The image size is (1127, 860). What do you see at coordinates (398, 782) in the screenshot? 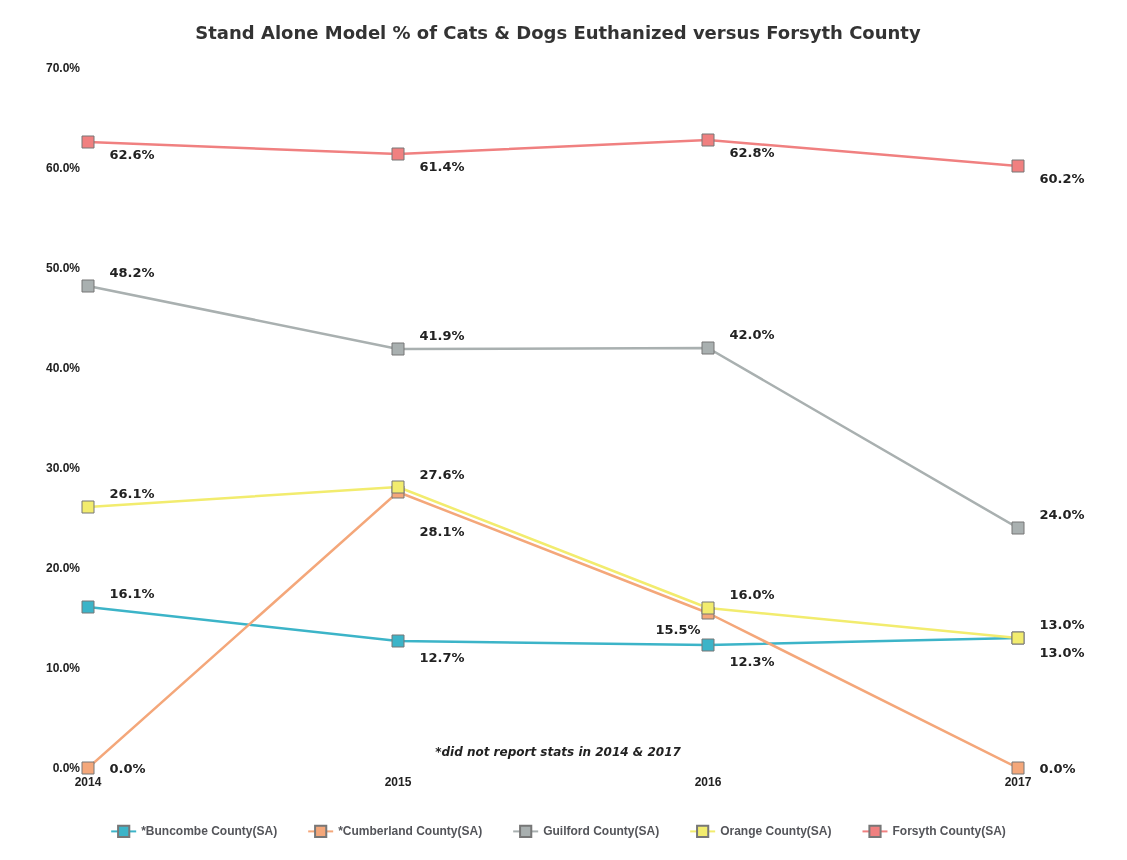
I see `x-tick-label: 2015` at bounding box center [398, 782].